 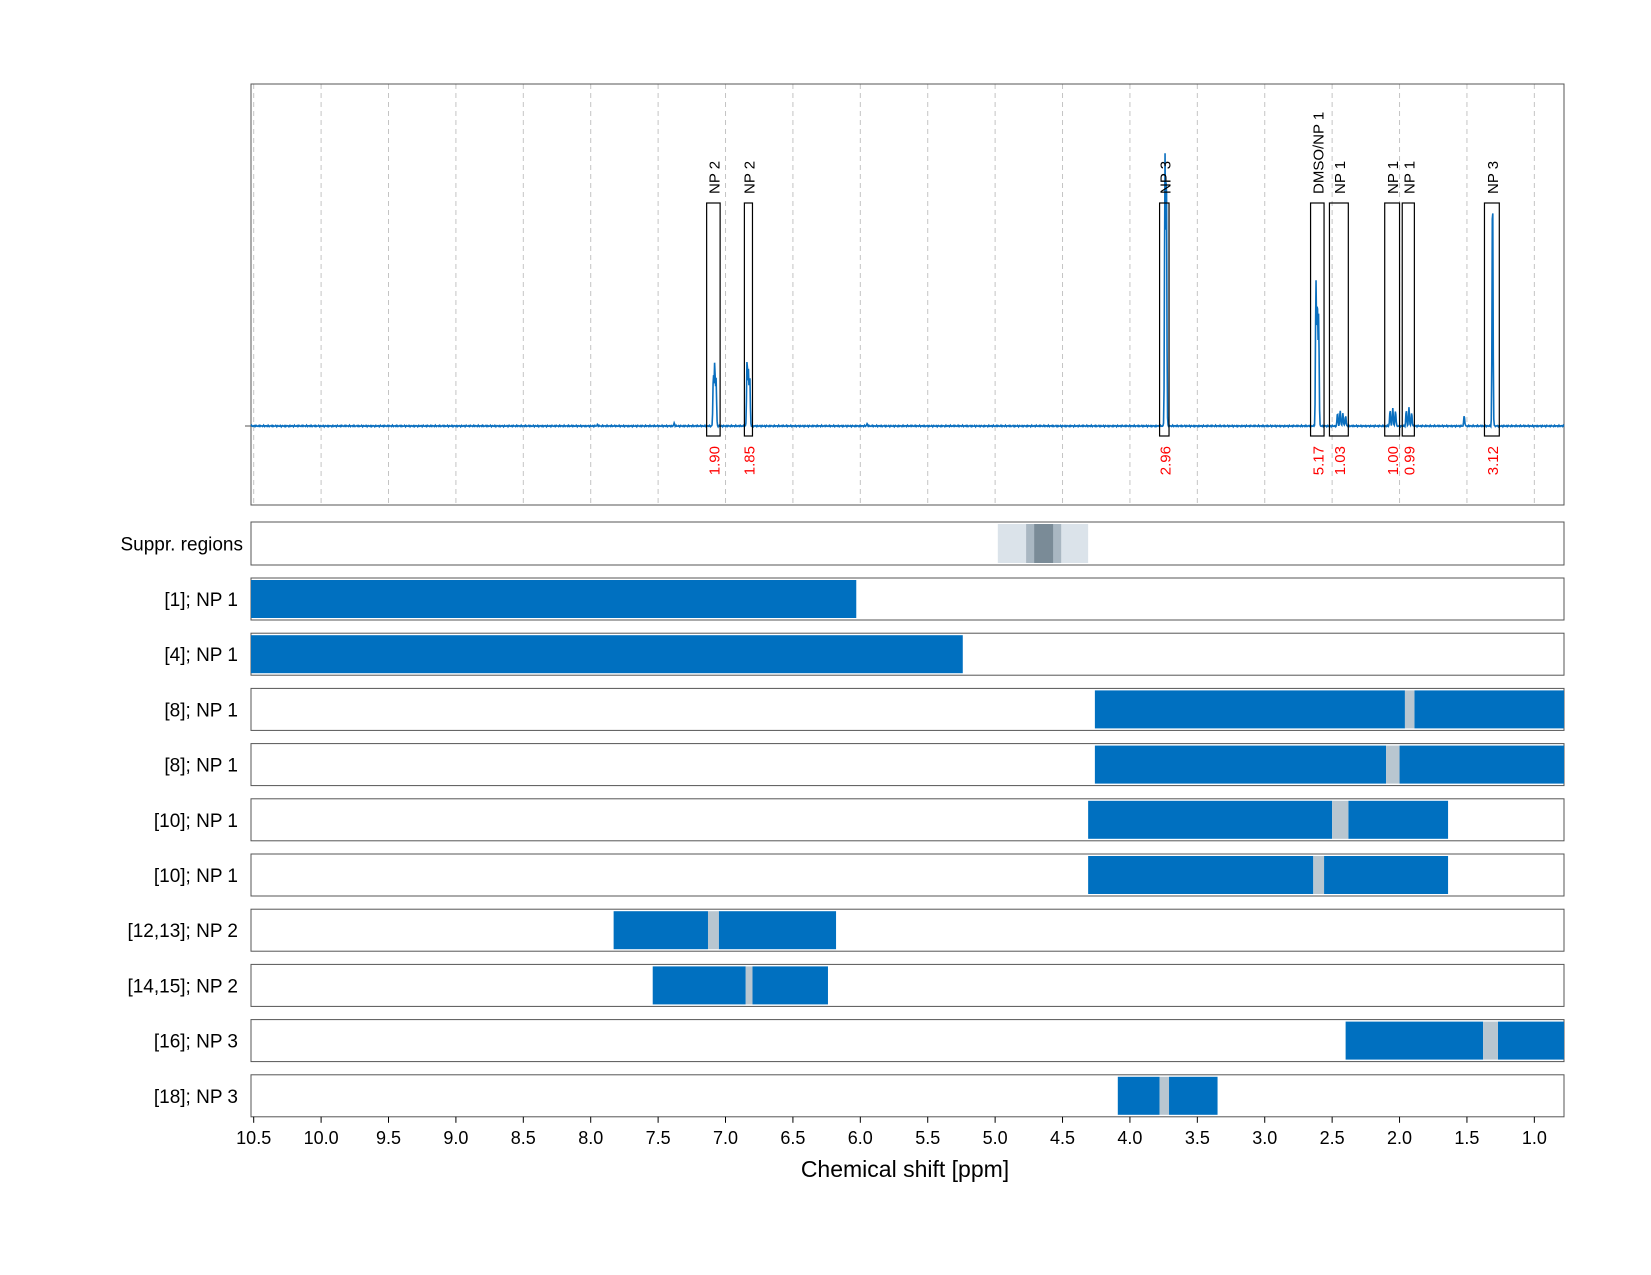 I want to click on suppressed-regions-frame, so click(x=907, y=543).